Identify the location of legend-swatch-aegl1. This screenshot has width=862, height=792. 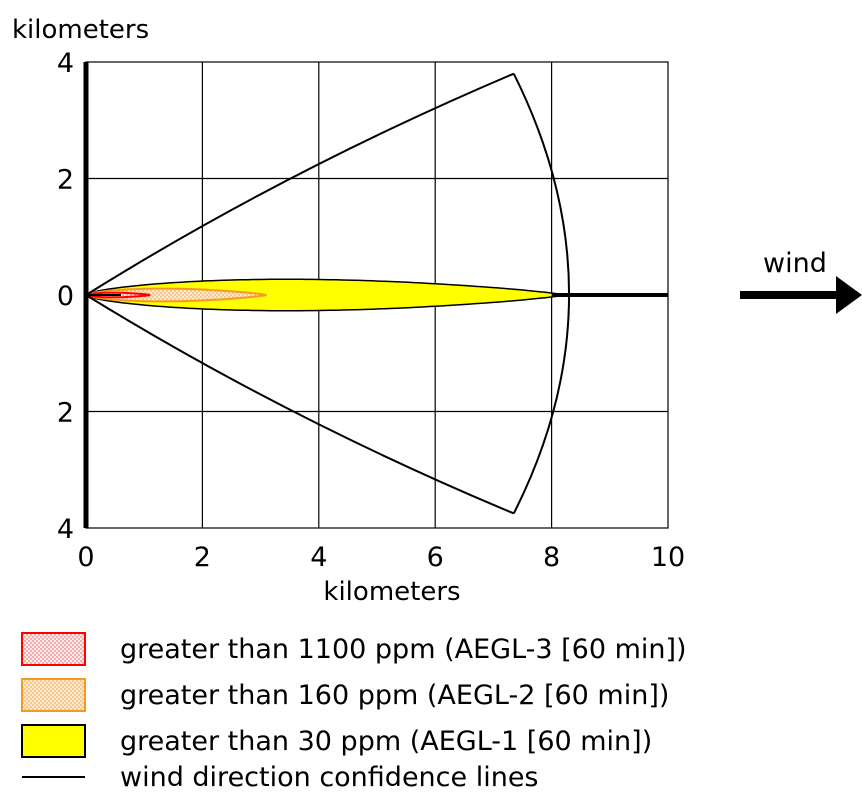
(53, 741).